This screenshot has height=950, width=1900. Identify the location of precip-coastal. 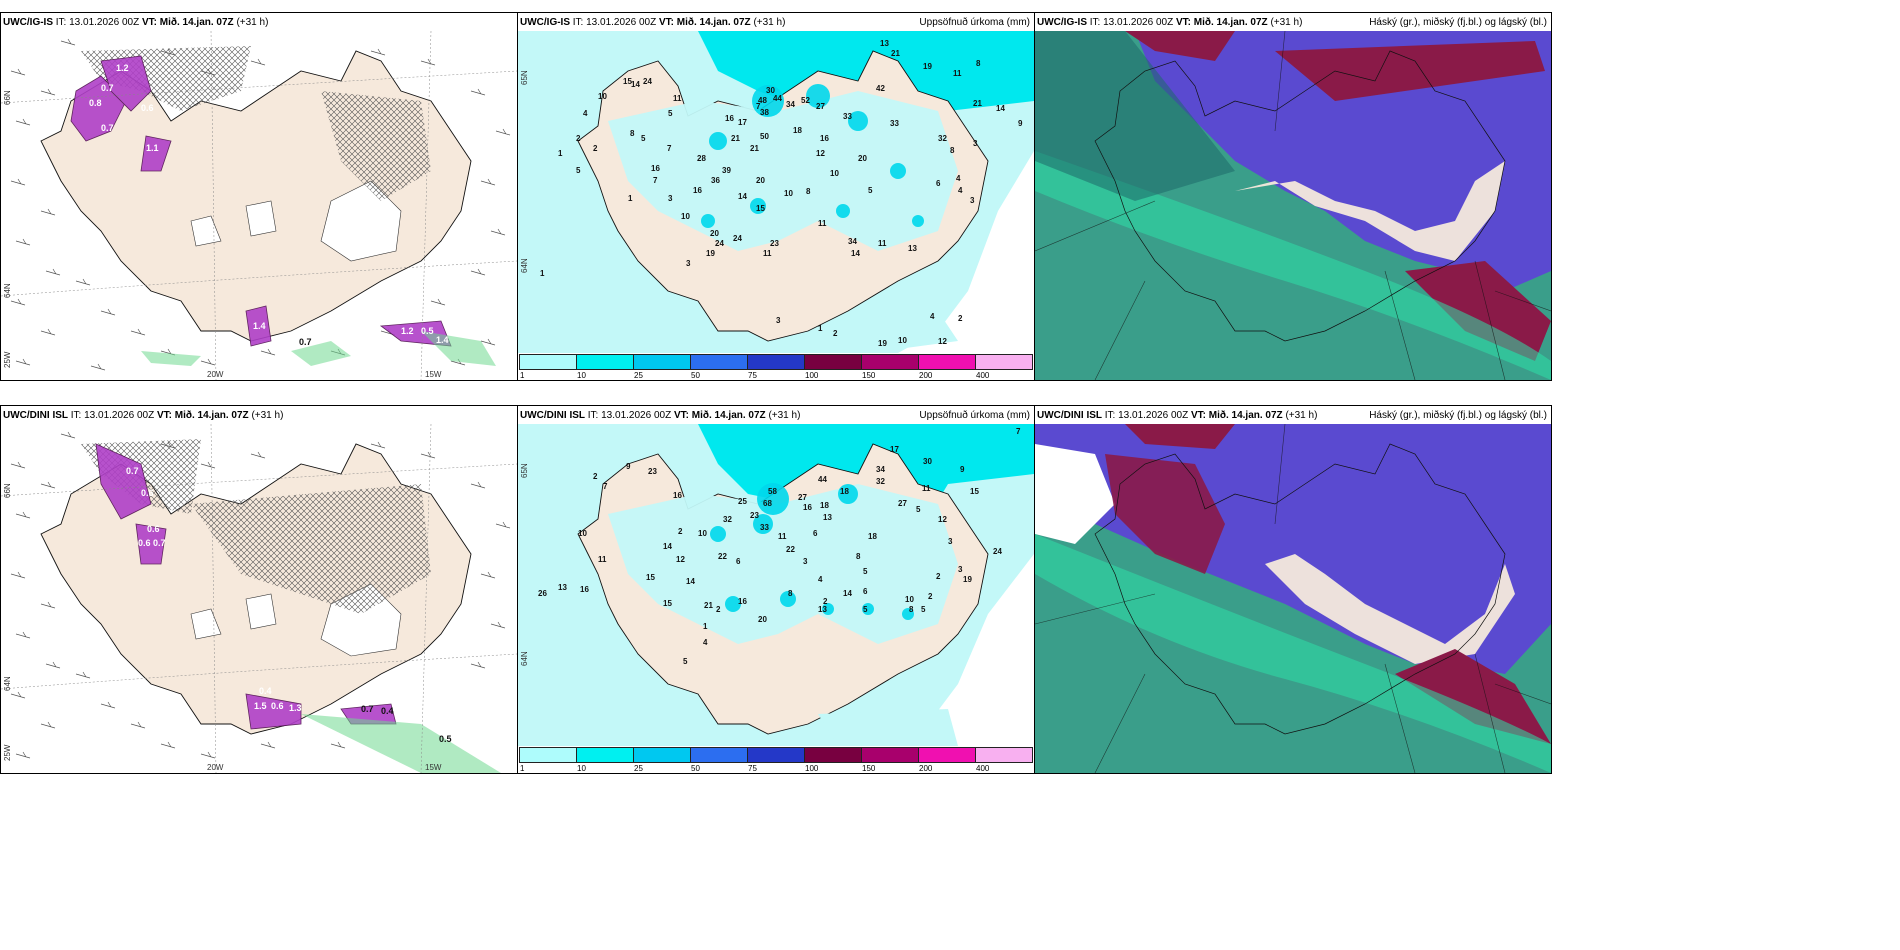
(888, 727).